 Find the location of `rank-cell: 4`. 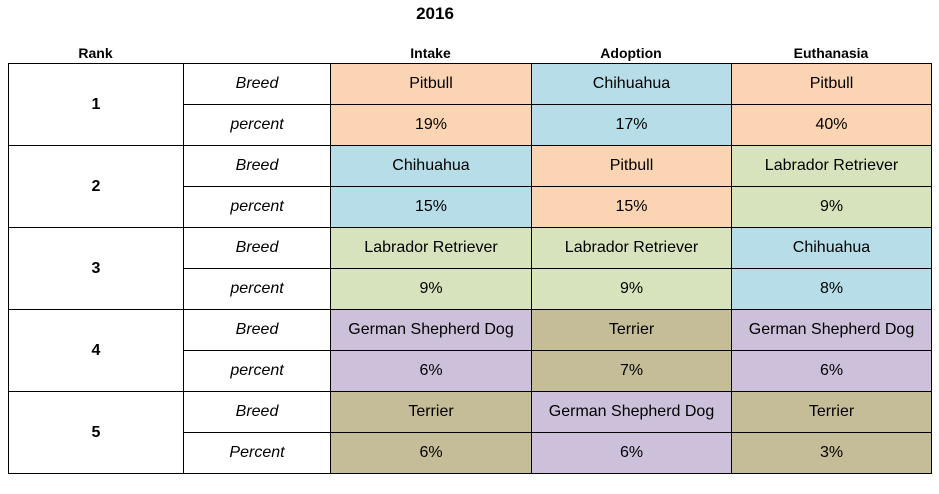

rank-cell: 4 is located at coordinates (96, 350).